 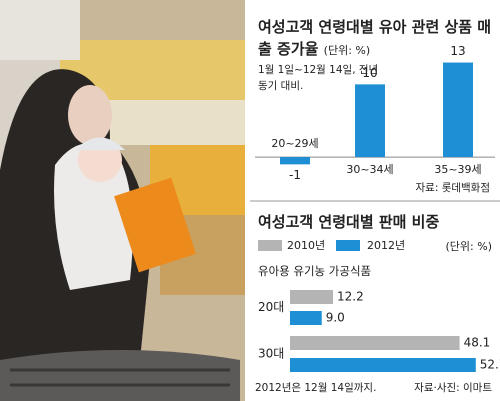 What do you see at coordinates (490, 365) in the screenshot?
I see `value-label: 52.7` at bounding box center [490, 365].